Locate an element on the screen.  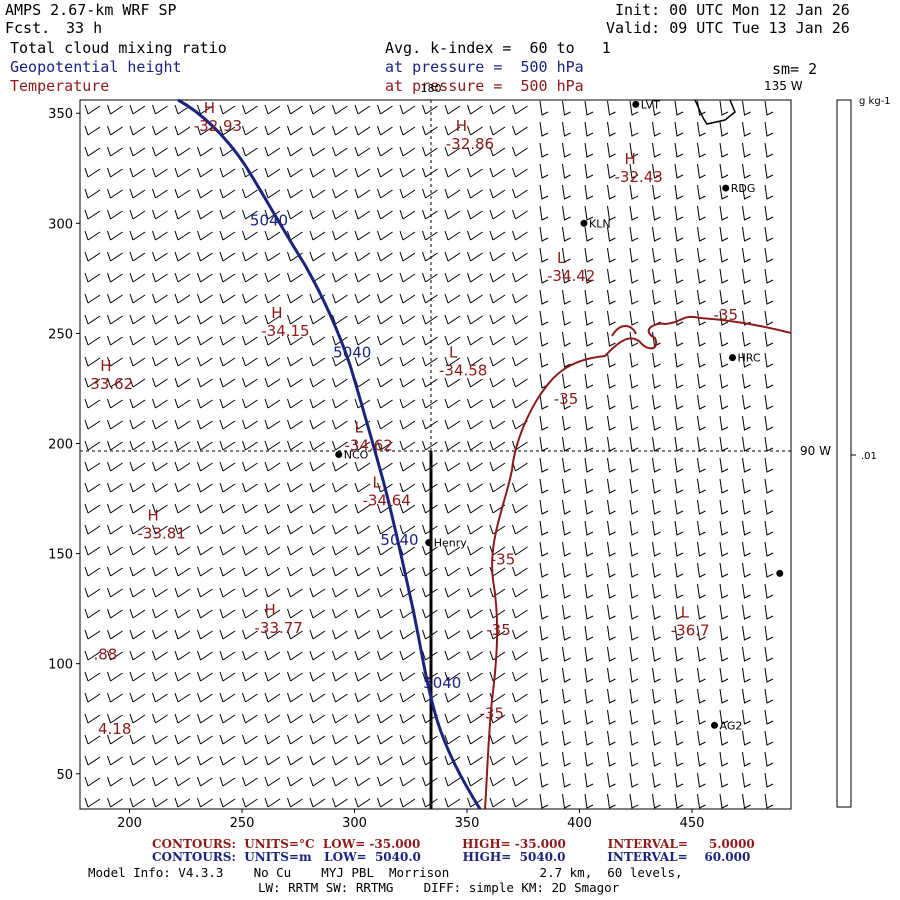
station-marker is located at coordinates (726, 188).